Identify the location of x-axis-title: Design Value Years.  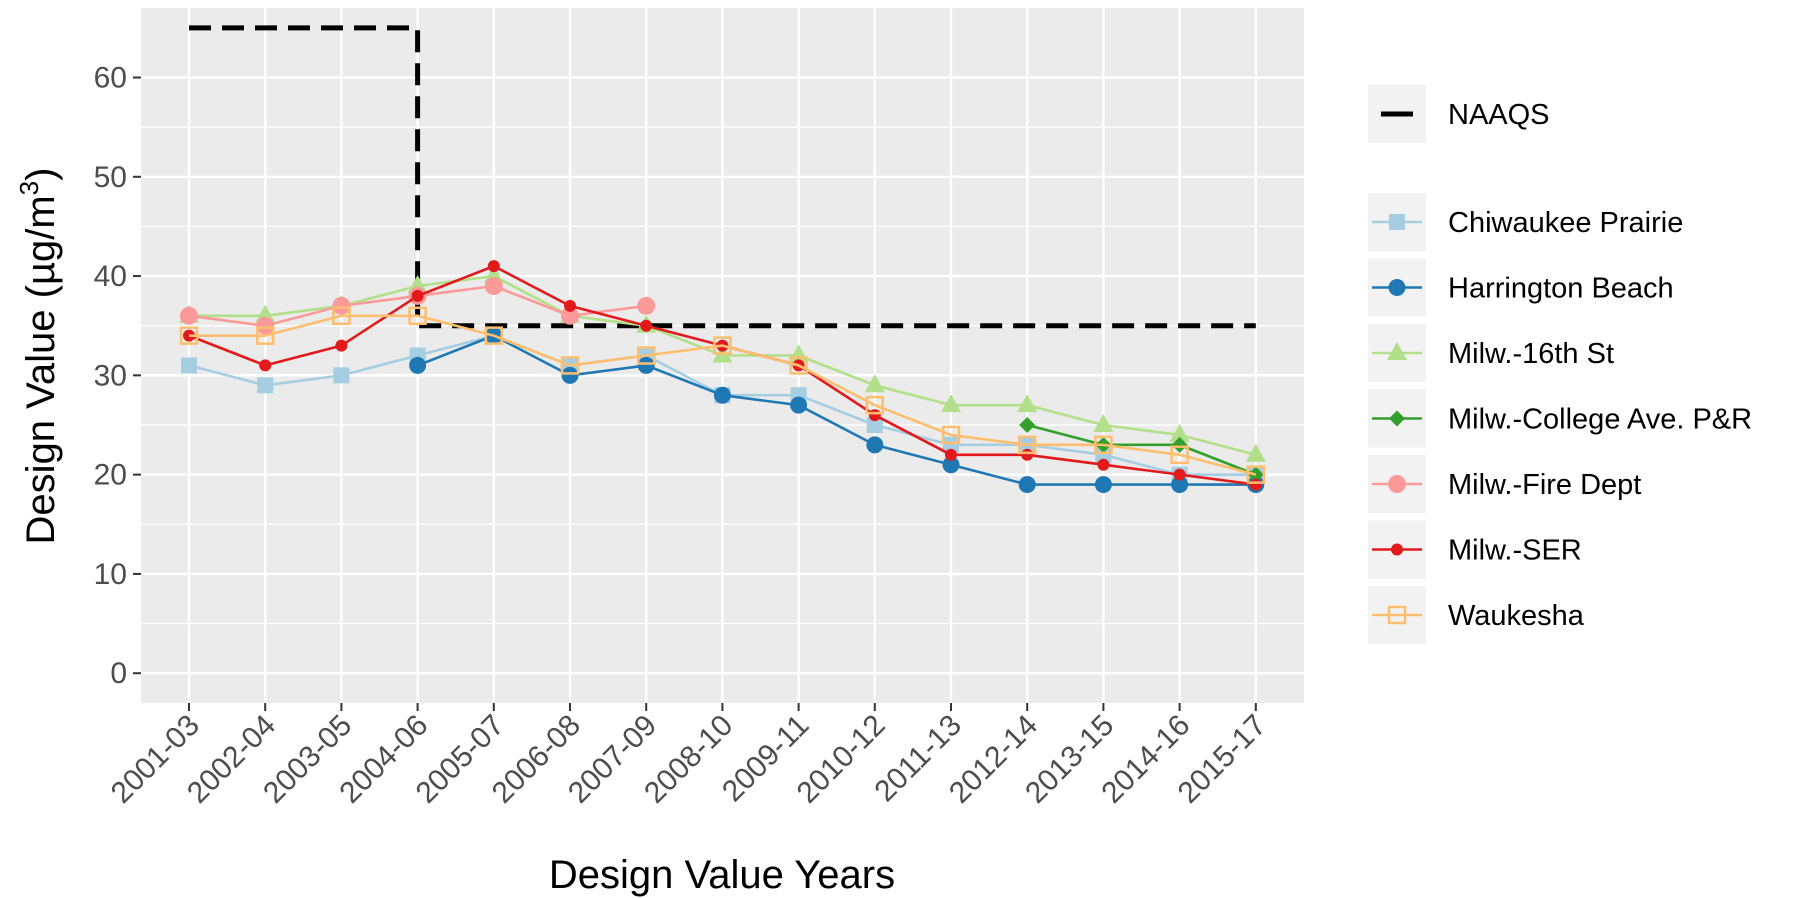
(722, 875).